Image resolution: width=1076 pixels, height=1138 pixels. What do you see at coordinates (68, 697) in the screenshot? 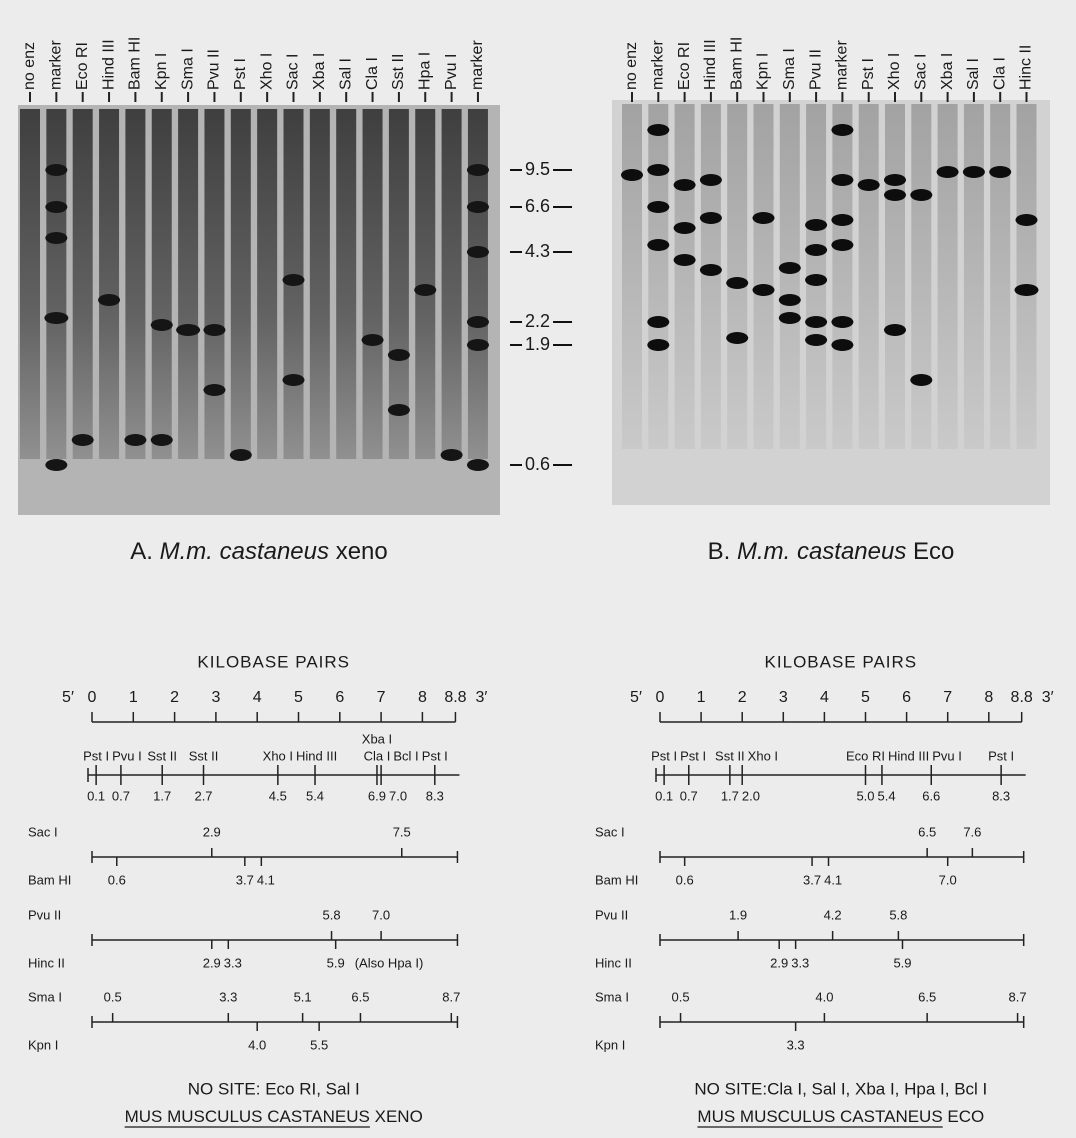
I see `five-prime: 5′` at bounding box center [68, 697].